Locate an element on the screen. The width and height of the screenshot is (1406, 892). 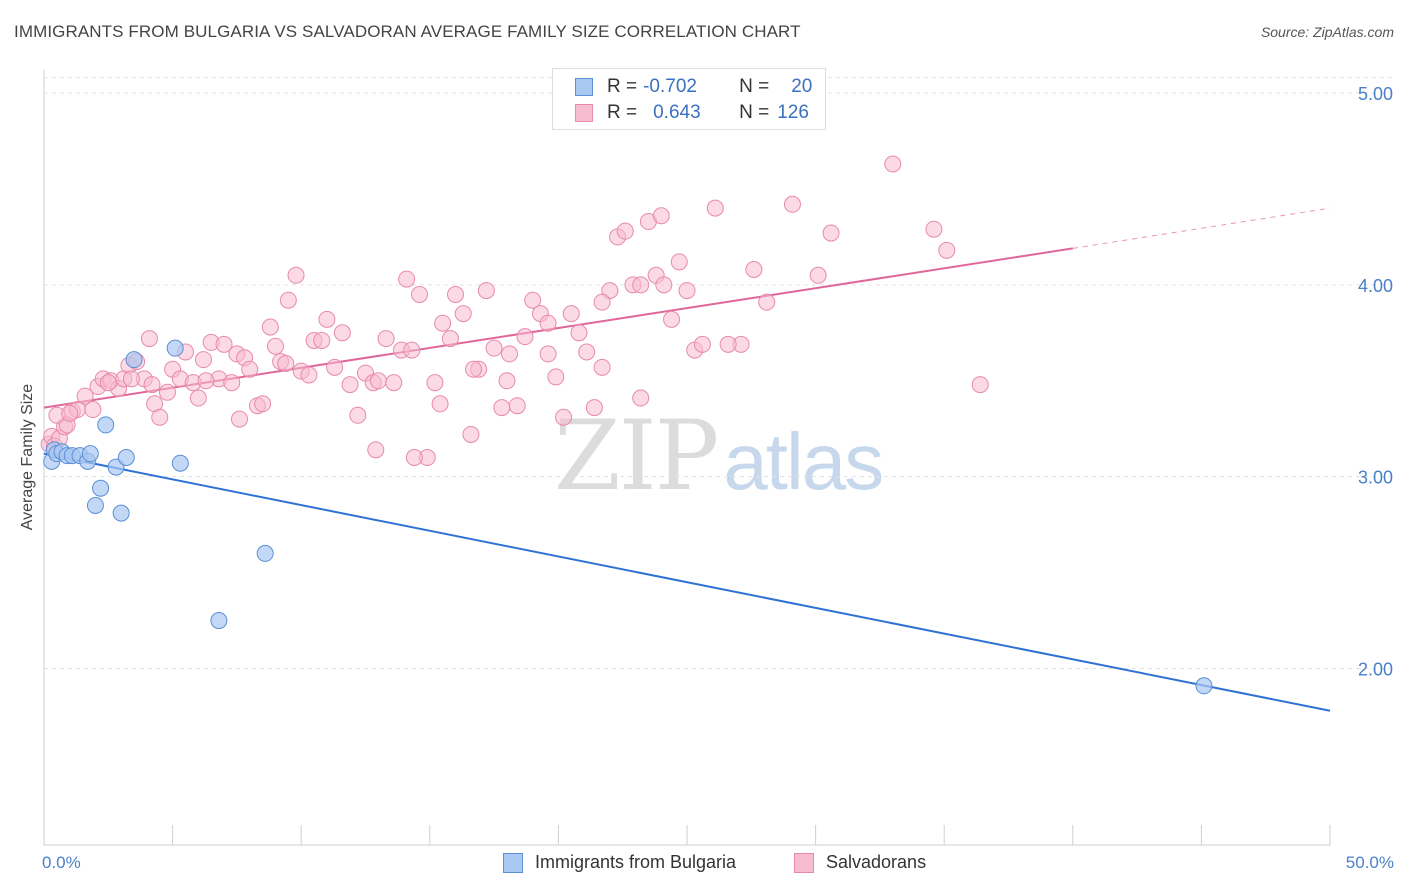
n-value-salvadoran: 126 is located at coordinates (793, 112).